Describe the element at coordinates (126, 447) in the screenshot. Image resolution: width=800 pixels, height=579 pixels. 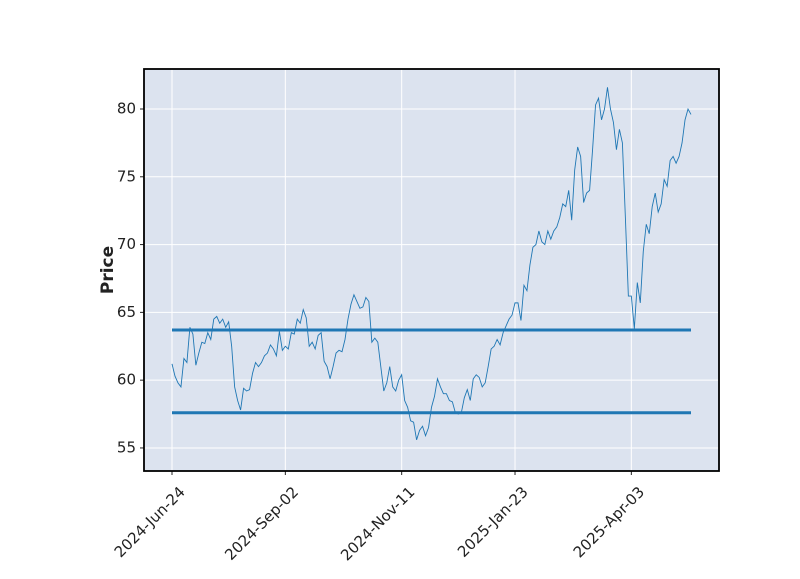
I see `y-tick-label: 55` at that location.